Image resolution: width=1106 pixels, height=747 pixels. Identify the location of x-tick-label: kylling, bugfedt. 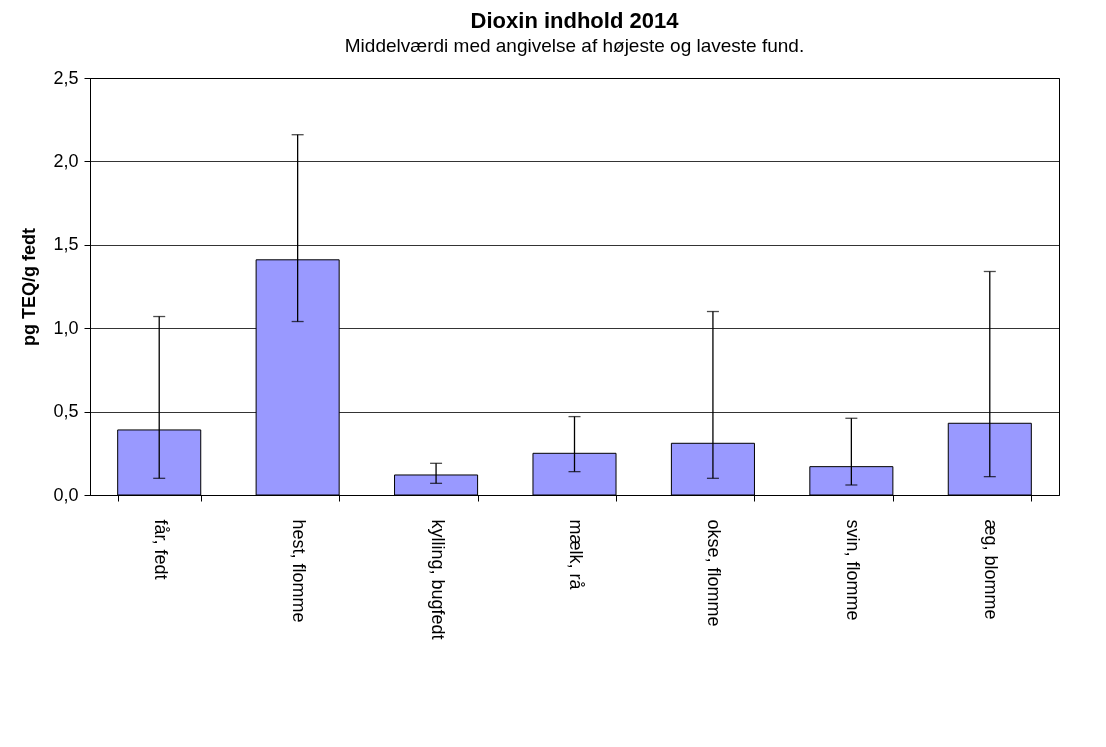
(437, 579).